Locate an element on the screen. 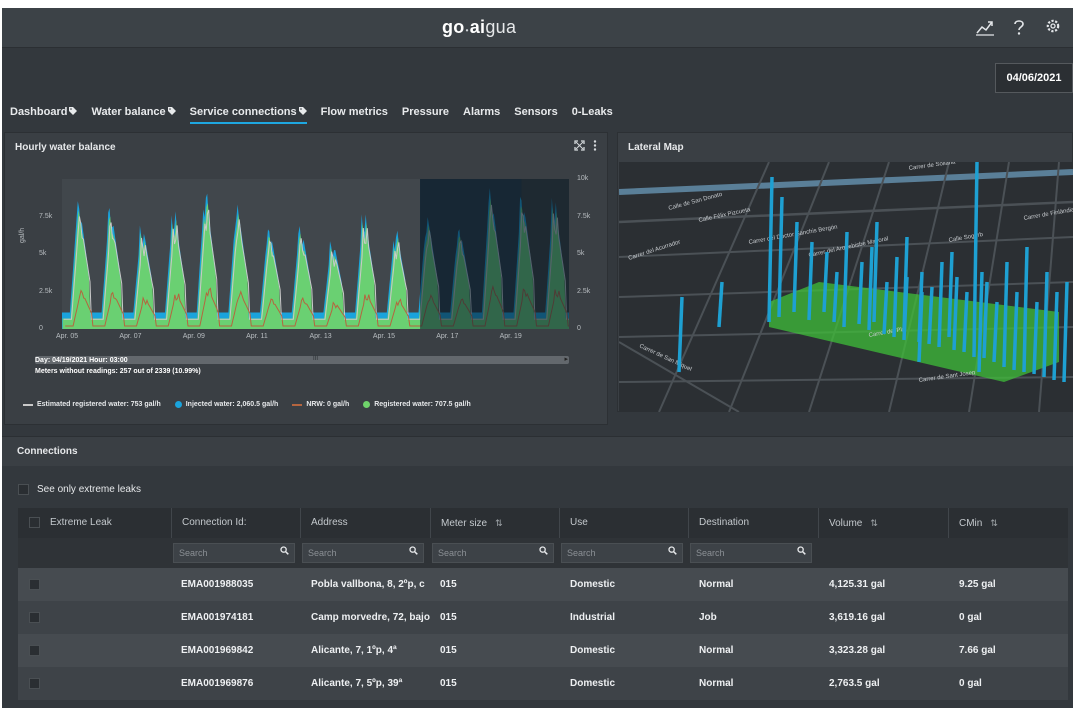 The width and height of the screenshot is (1077, 712). column-header-meter-size: Meter size ⇅ is located at coordinates (494, 523).